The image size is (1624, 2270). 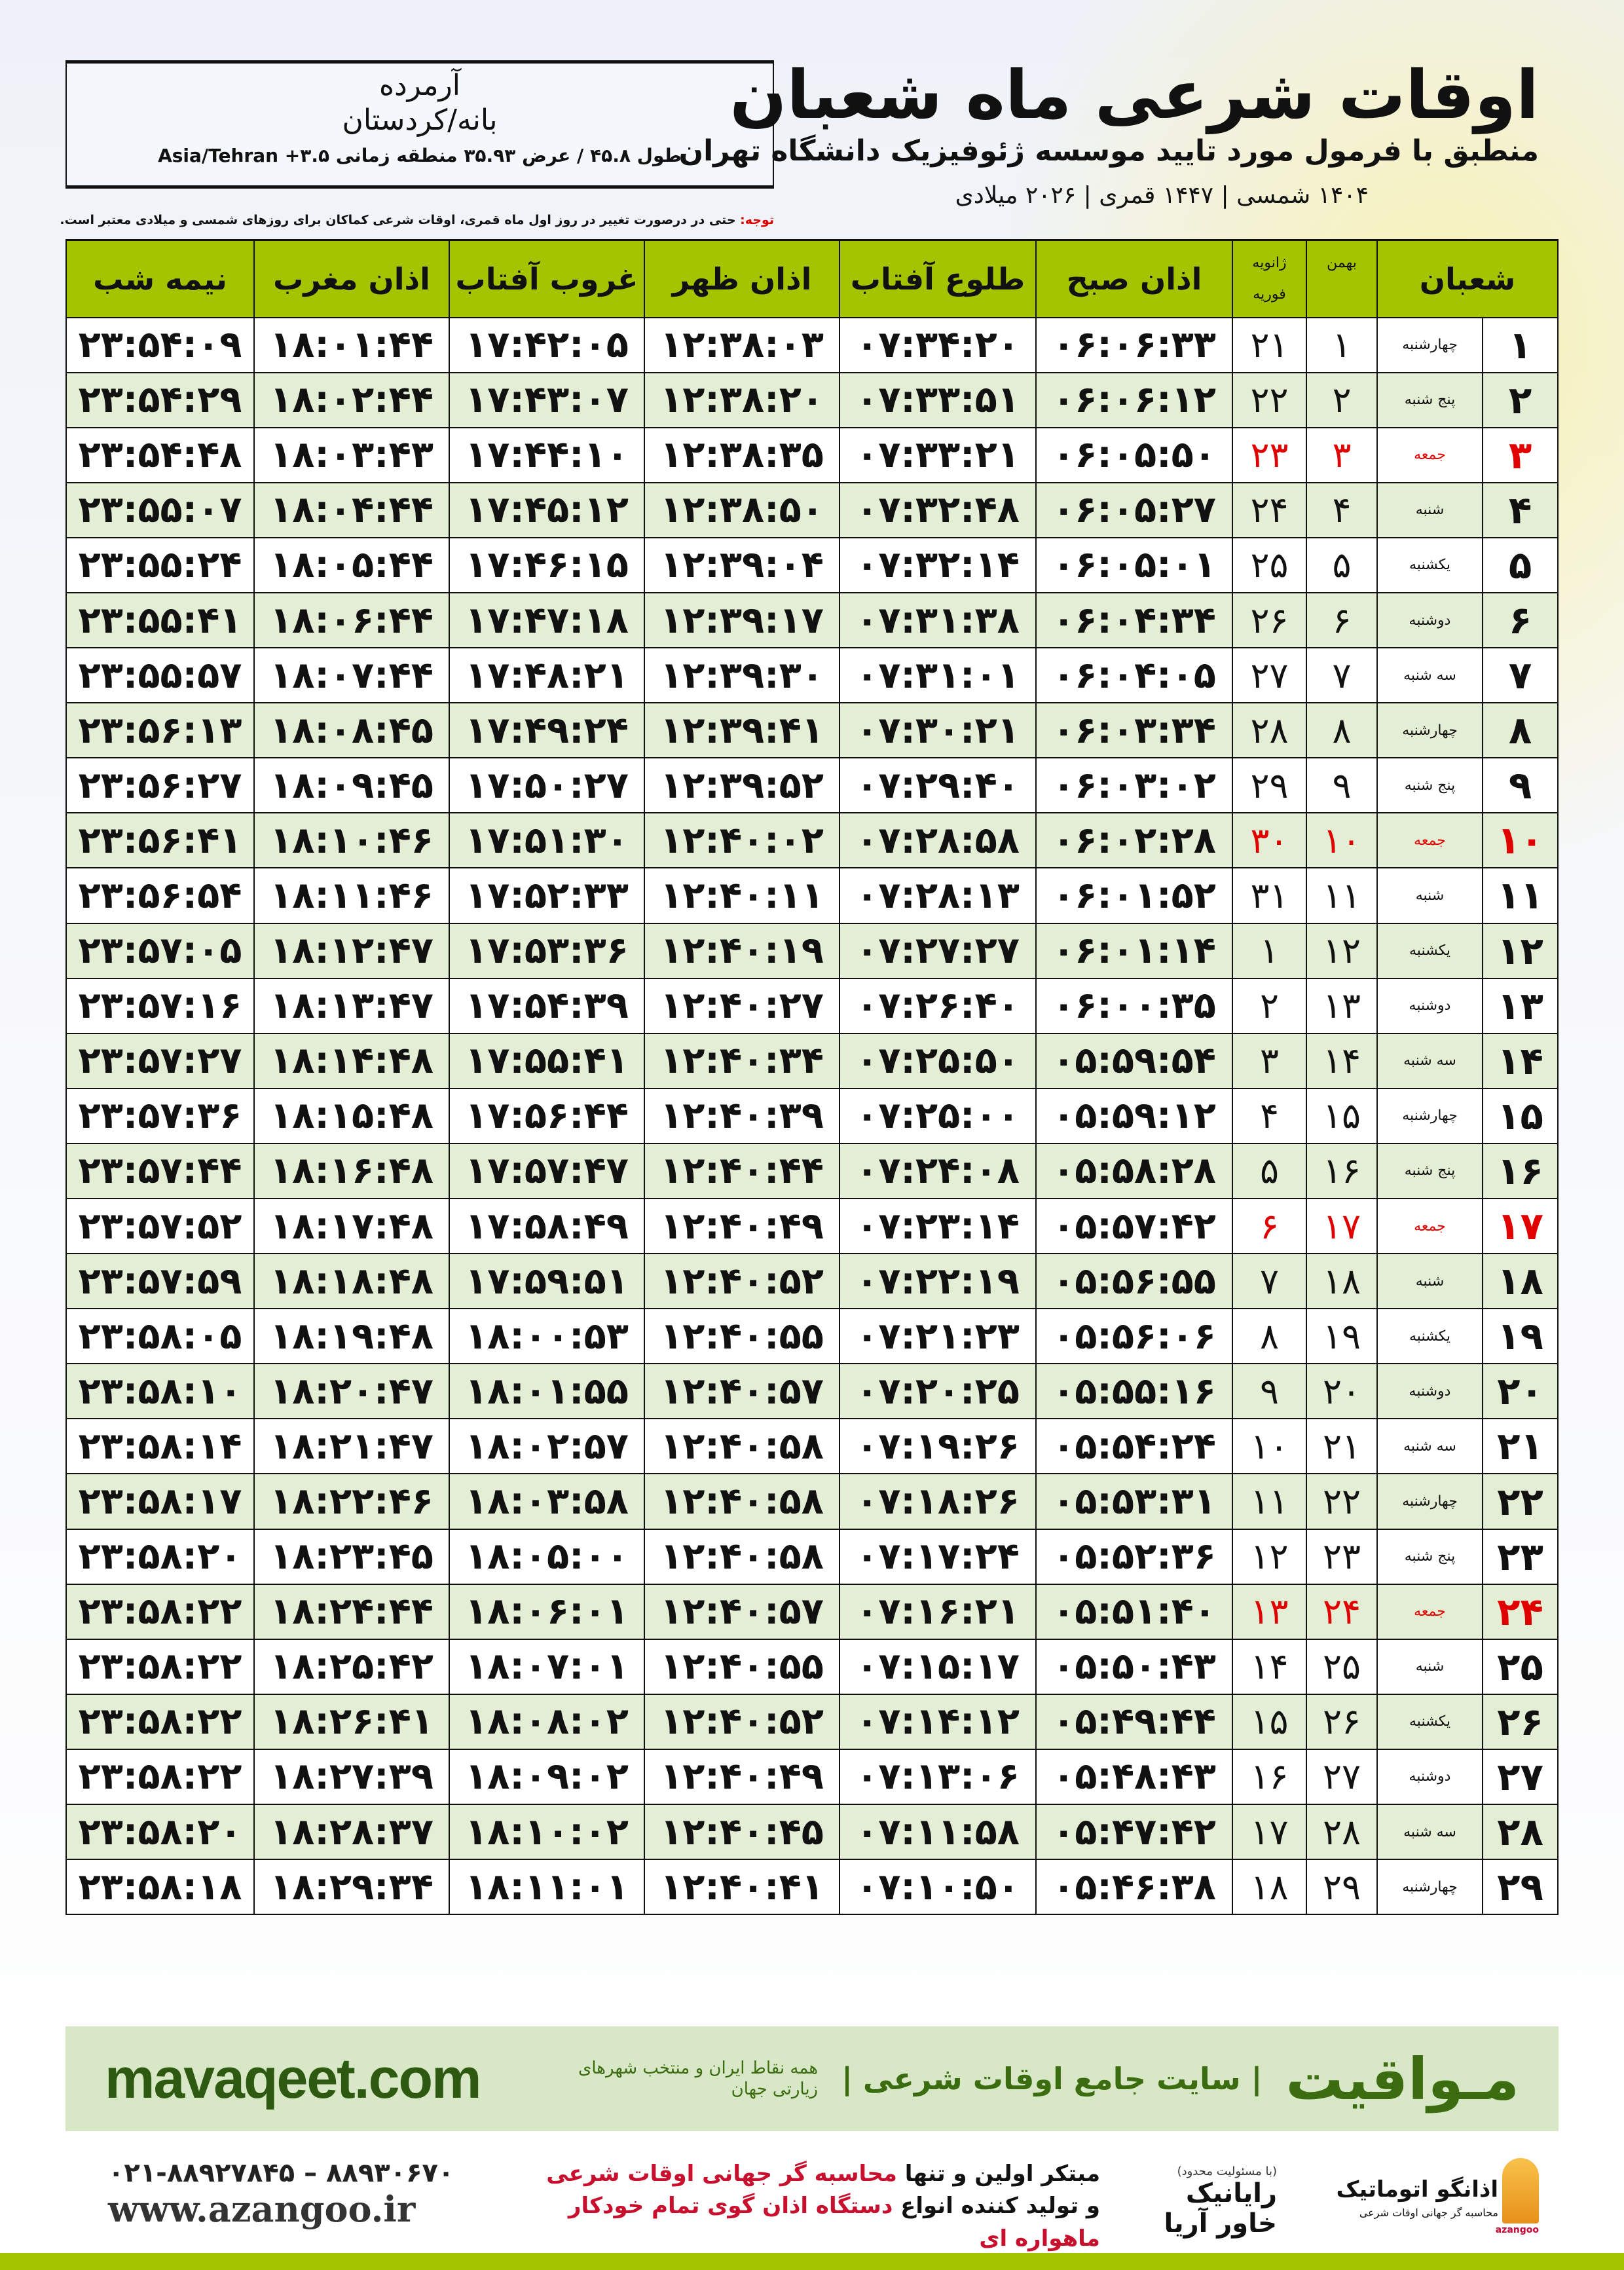 What do you see at coordinates (1134, 950) in the screenshot?
I see `cell-fajr: ۰۶:۰۱:۱۴` at bounding box center [1134, 950].